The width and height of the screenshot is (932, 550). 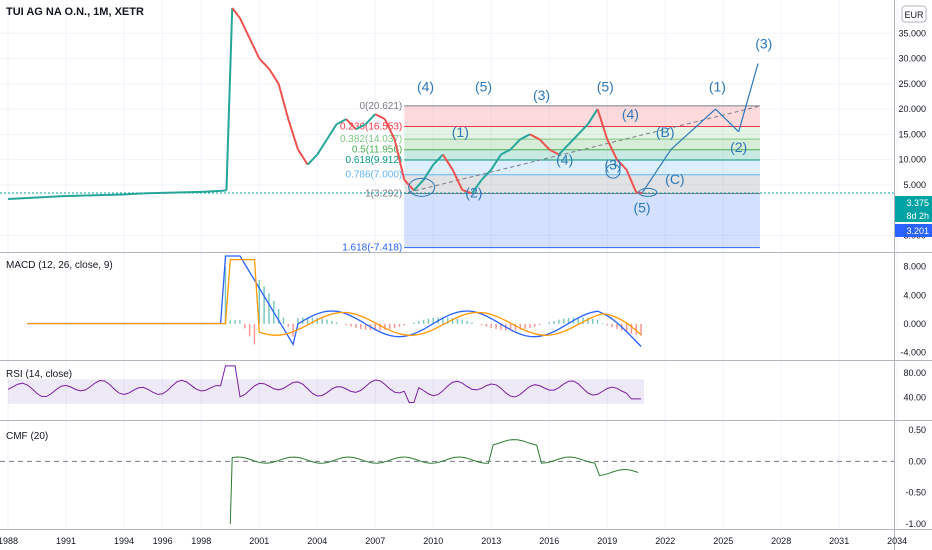 What do you see at coordinates (917, 231) in the screenshot?
I see `low-price-label: 3.201` at bounding box center [917, 231].